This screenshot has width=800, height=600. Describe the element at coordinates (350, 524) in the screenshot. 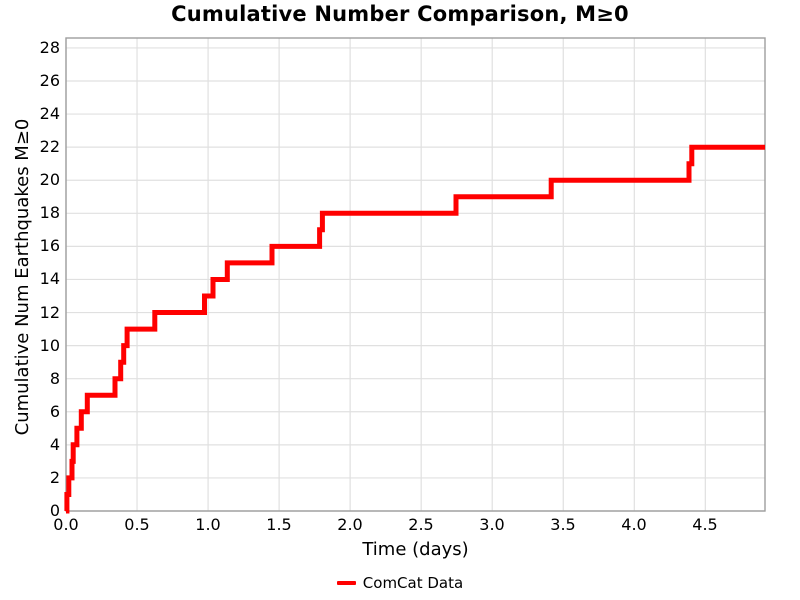

I see `x-tick-label: 2.0` at that location.